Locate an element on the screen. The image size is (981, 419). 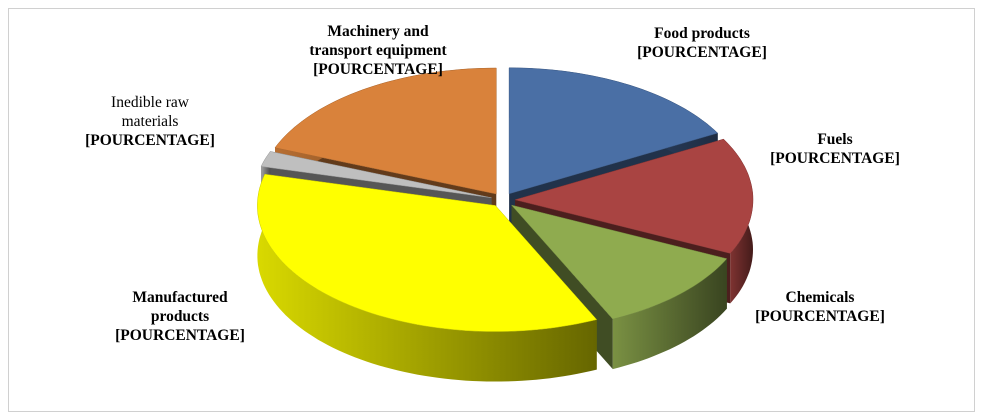
data-label: Manufactured products [POURCENTAGE] is located at coordinates (180, 316).